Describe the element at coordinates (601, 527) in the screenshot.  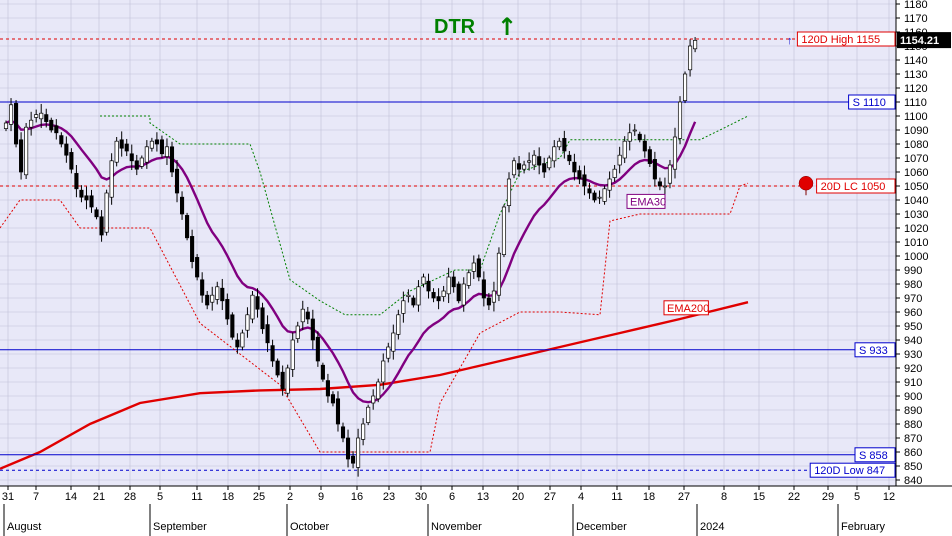
I see `month-label: December` at that location.